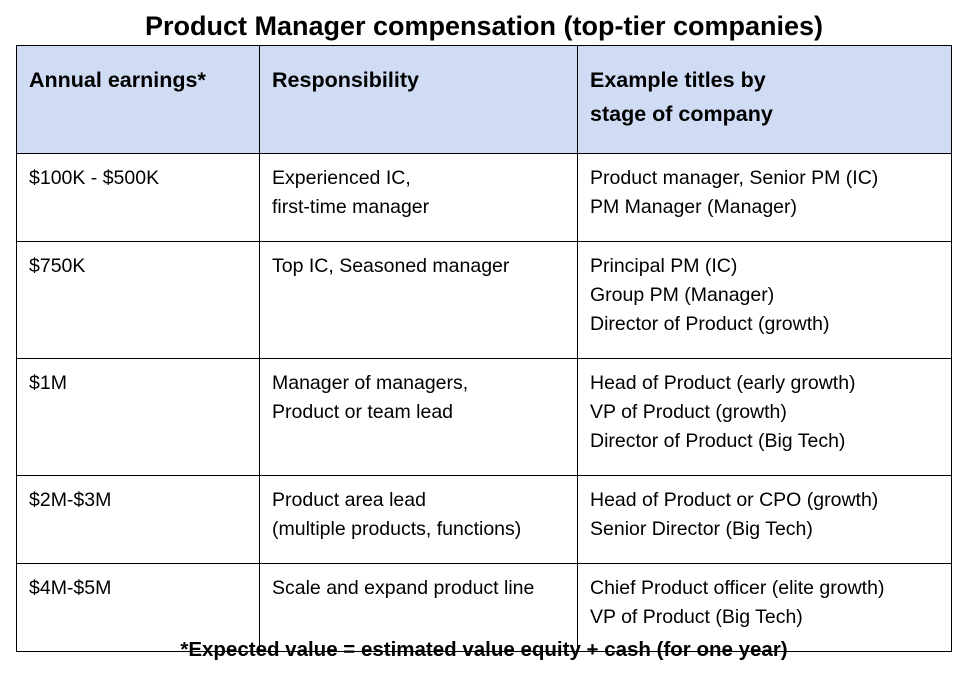 This screenshot has height=678, width=968. What do you see at coordinates (138, 300) in the screenshot?
I see `earnings-cell: $750K` at bounding box center [138, 300].